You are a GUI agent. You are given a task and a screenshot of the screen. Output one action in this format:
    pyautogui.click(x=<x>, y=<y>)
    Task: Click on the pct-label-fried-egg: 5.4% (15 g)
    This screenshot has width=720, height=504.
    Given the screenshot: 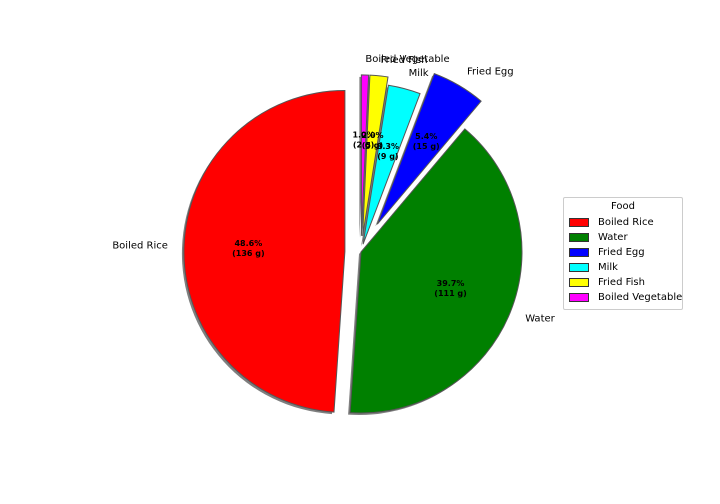 What is the action you would take?
    pyautogui.click(x=426, y=141)
    